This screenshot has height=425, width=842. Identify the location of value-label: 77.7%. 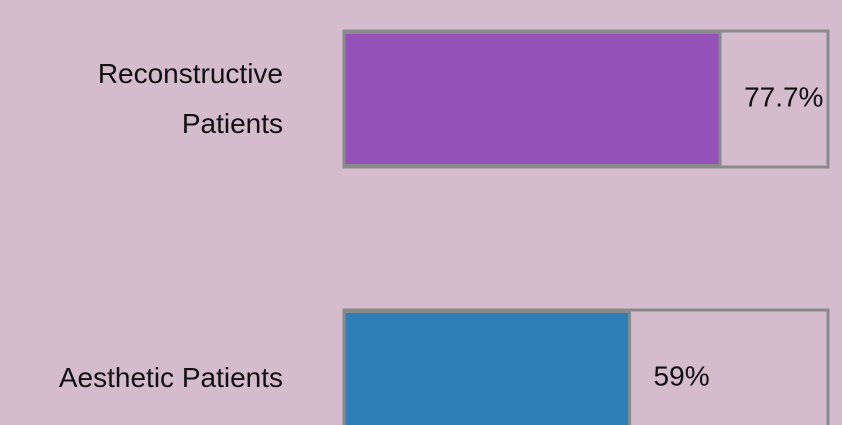
(783, 96).